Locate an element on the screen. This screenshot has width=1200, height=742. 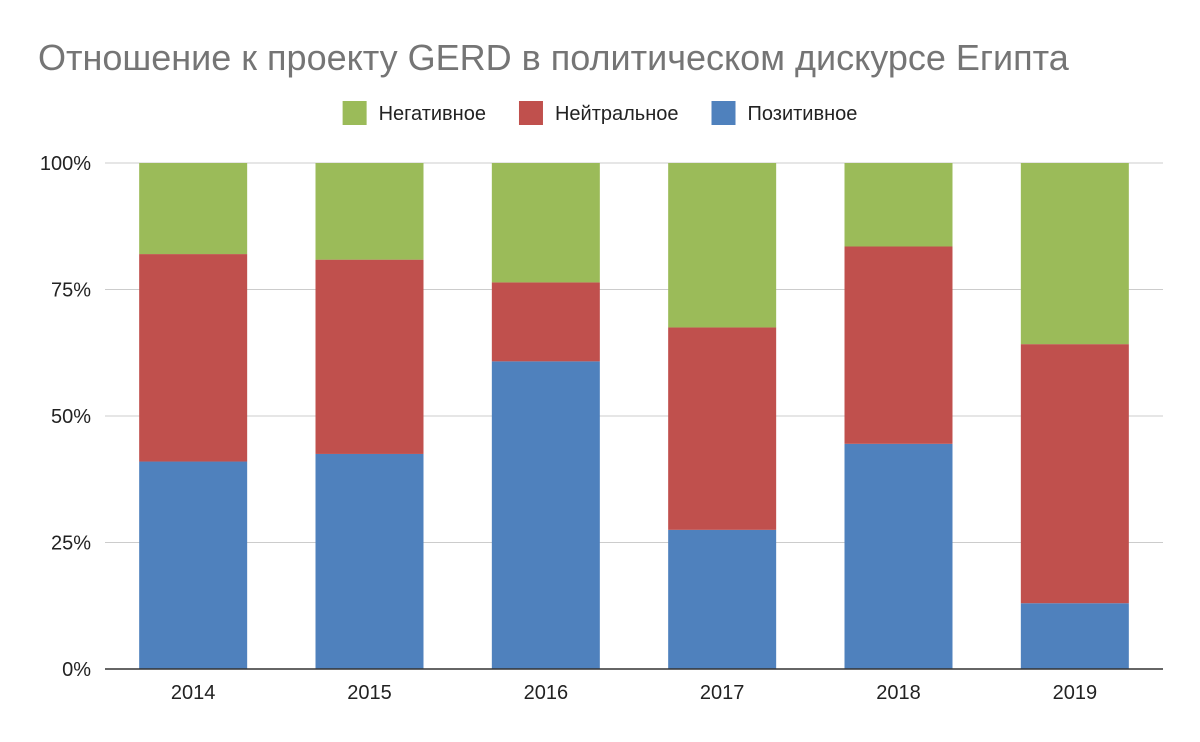
x-tick-label: 2014 is located at coordinates (193, 693).